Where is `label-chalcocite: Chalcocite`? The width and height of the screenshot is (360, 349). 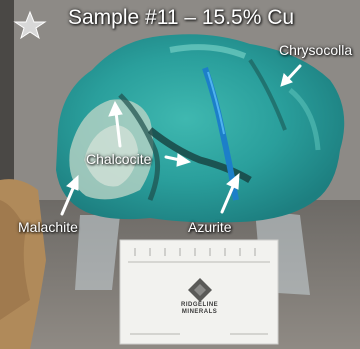 label-chalcocite: Chalcocite is located at coordinates (118, 159).